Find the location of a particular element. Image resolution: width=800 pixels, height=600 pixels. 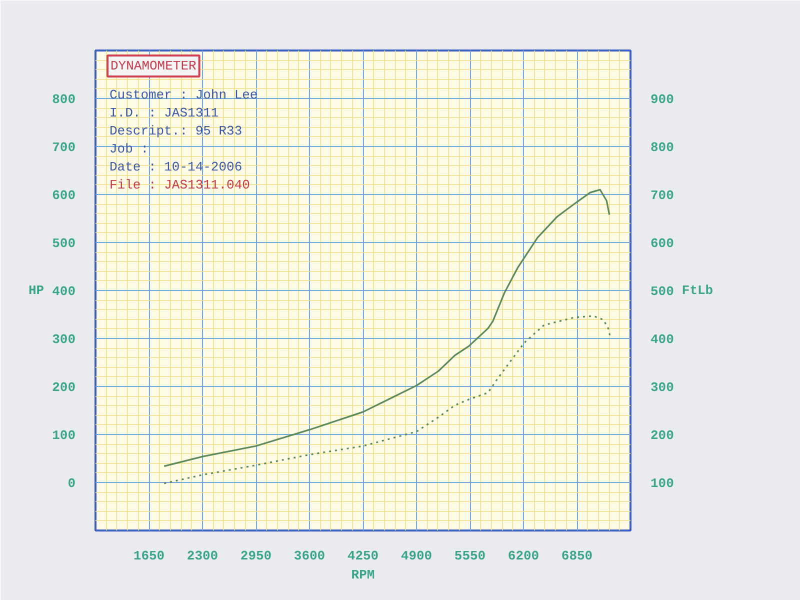

y-tick-label: 0 is located at coordinates (72, 483).